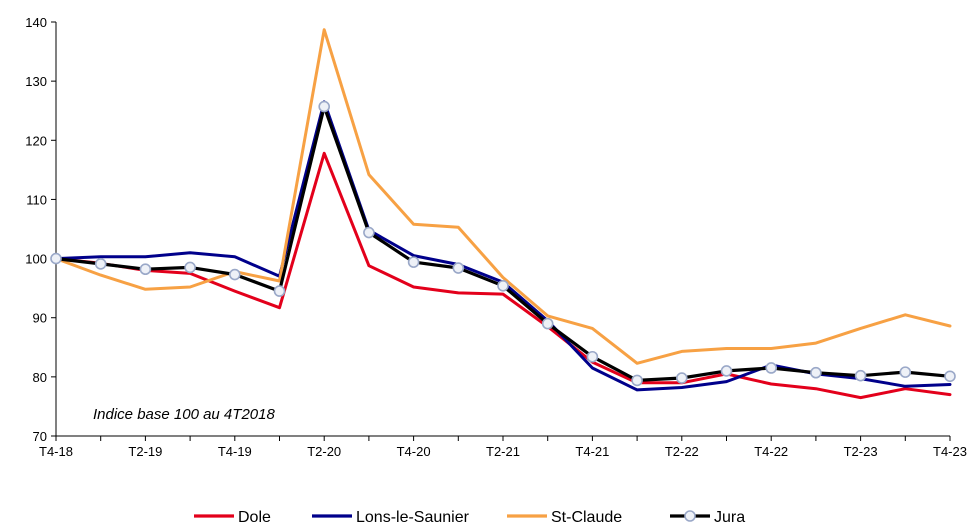  What do you see at coordinates (324, 451) in the screenshot?
I see `x-tick-label: T2-20` at bounding box center [324, 451].